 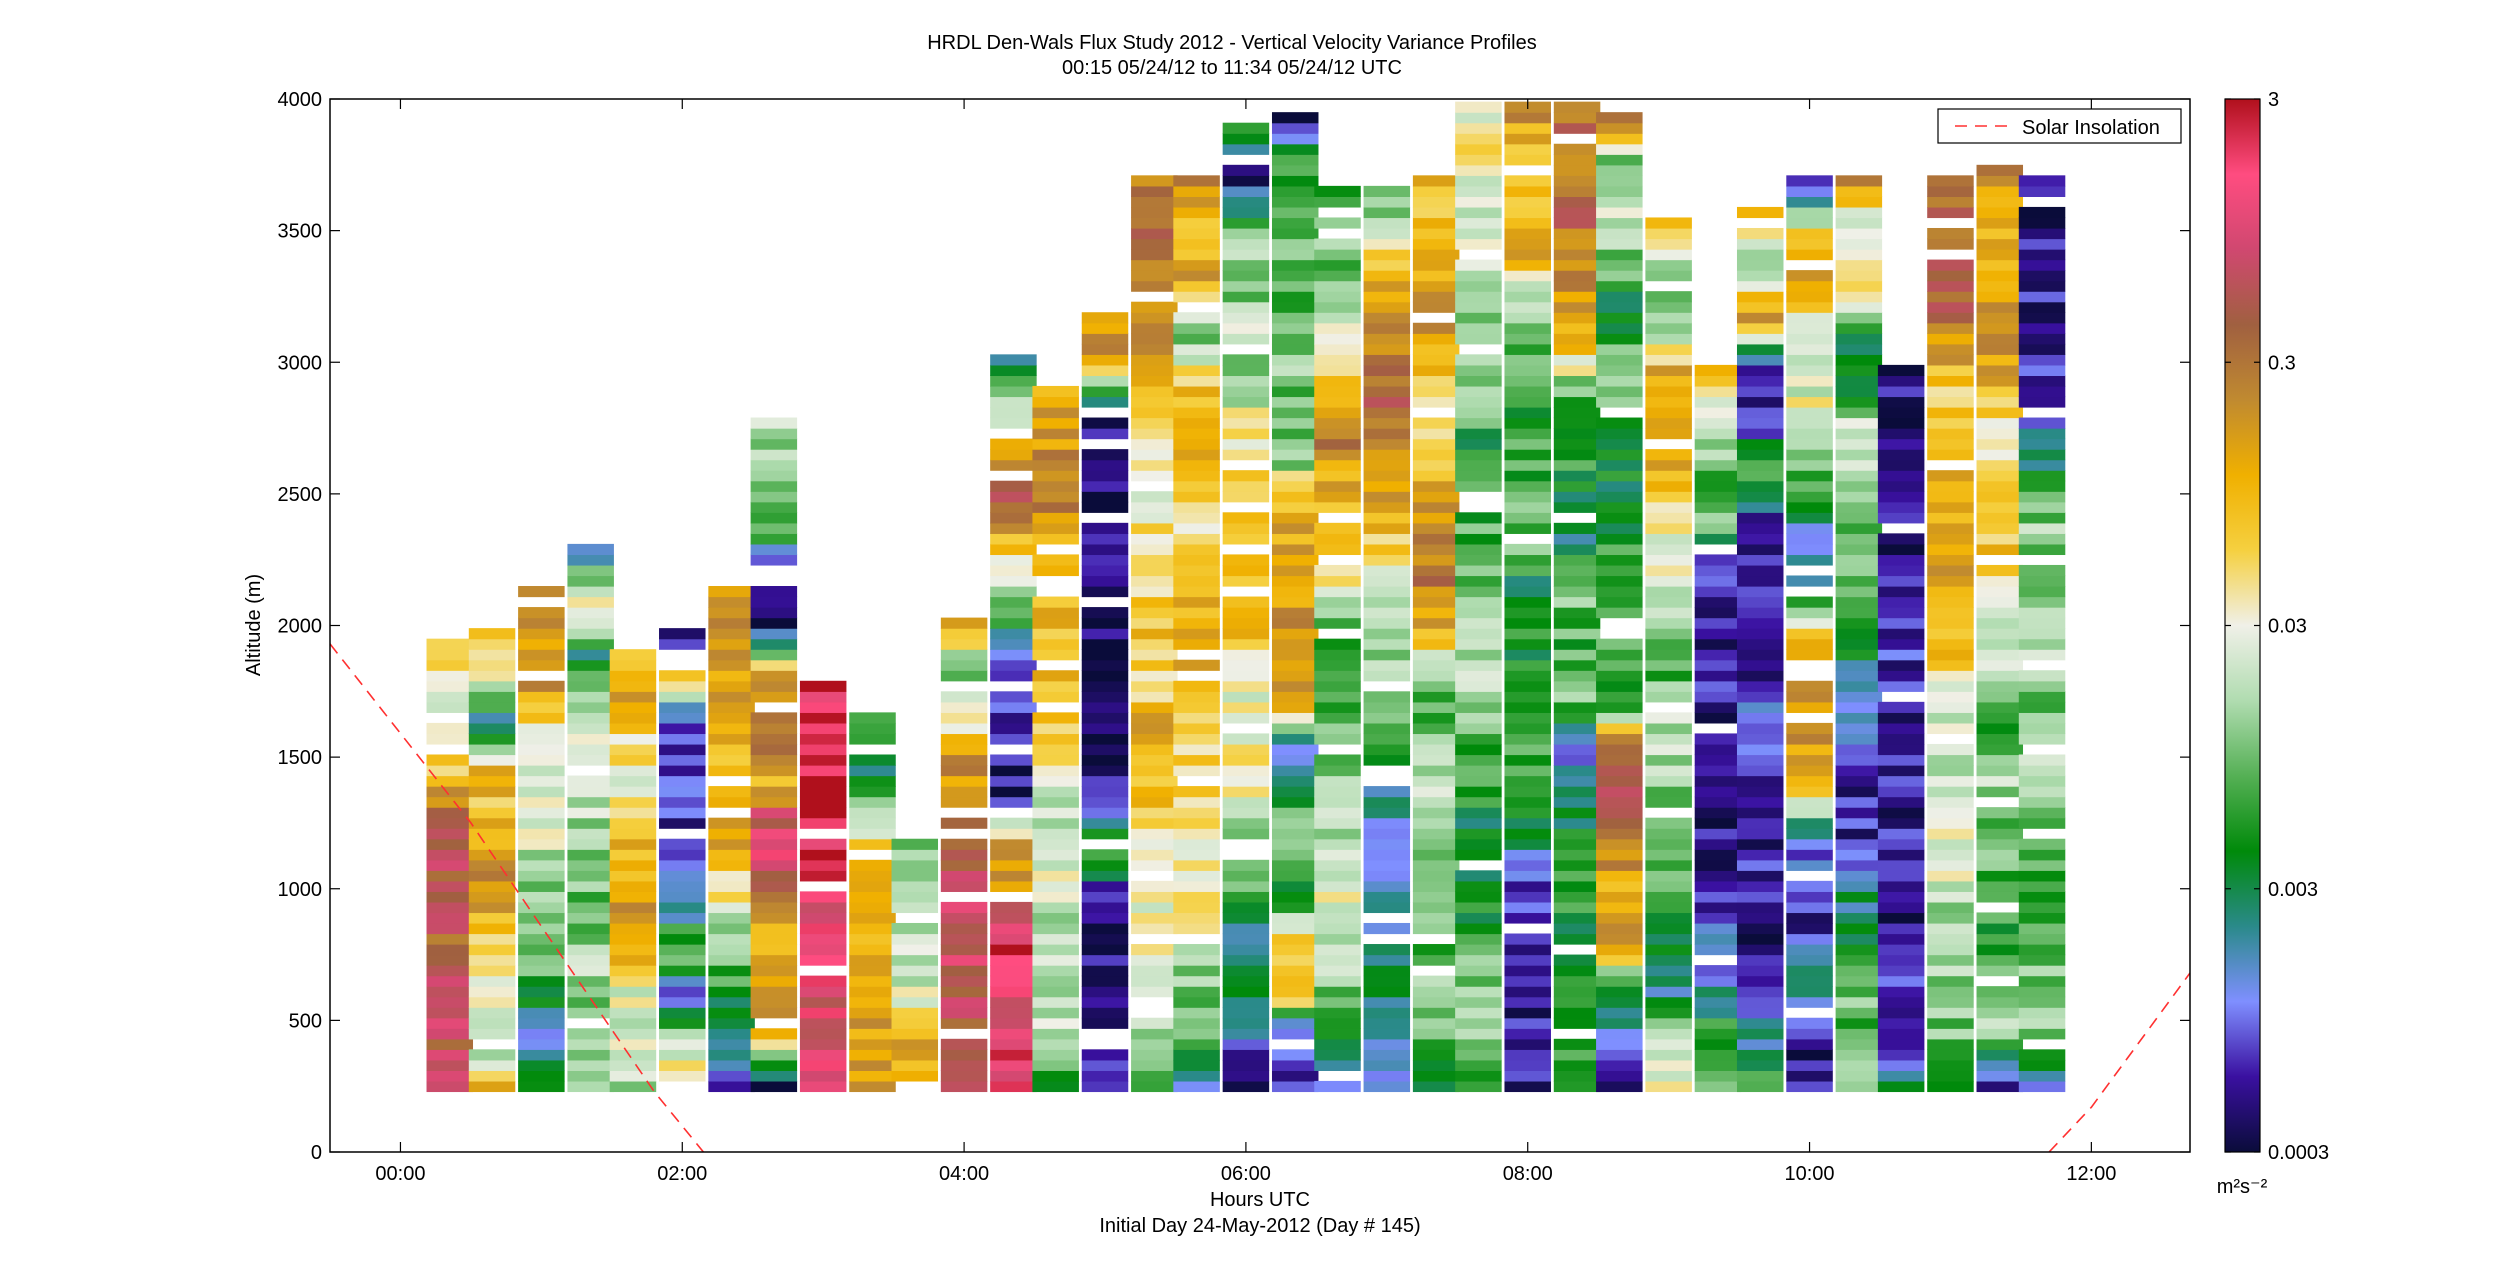 What do you see at coordinates (300, 627) in the screenshot?
I see `y-tick-label: 2000` at bounding box center [300, 627].